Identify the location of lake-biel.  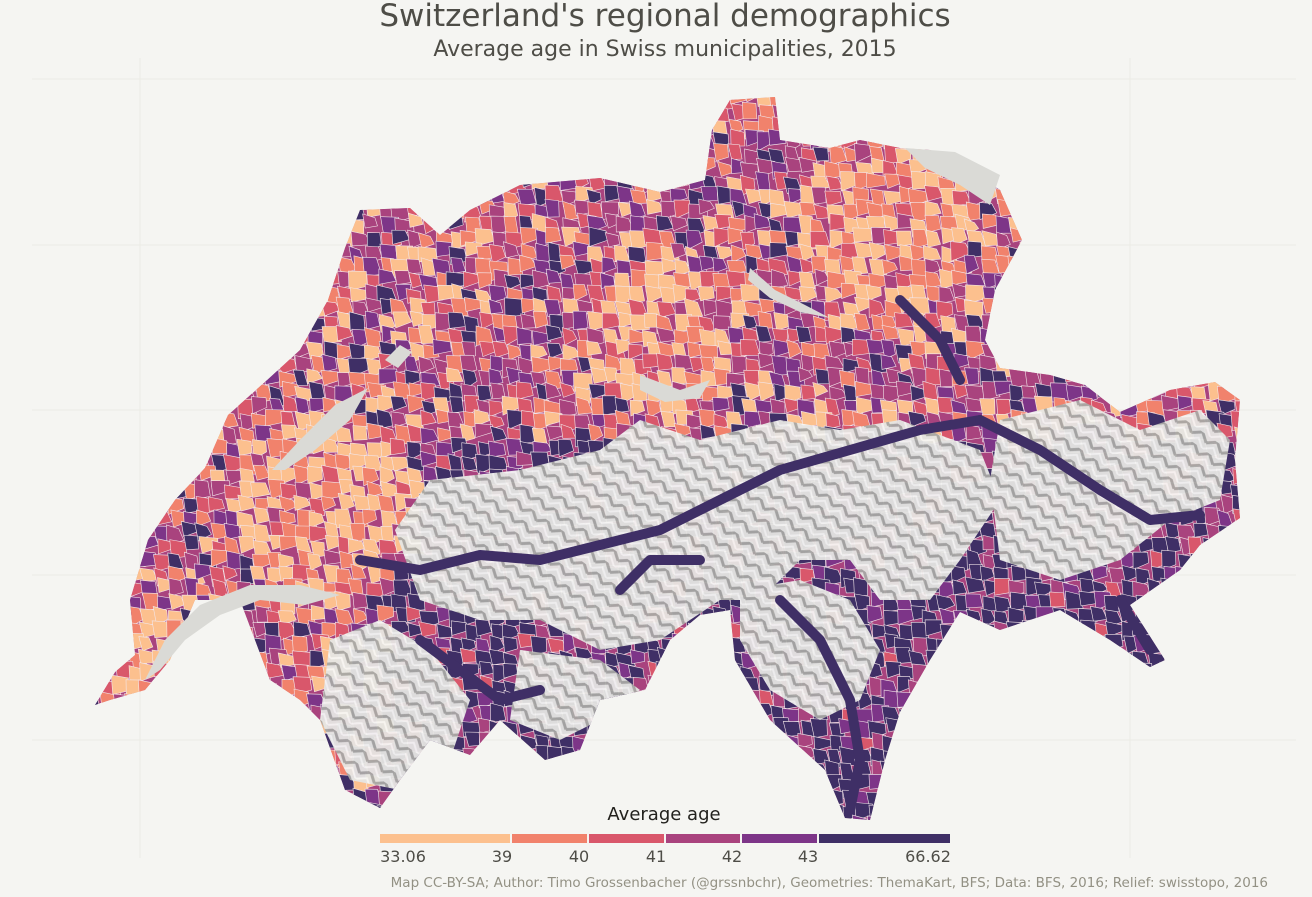
(398, 356).